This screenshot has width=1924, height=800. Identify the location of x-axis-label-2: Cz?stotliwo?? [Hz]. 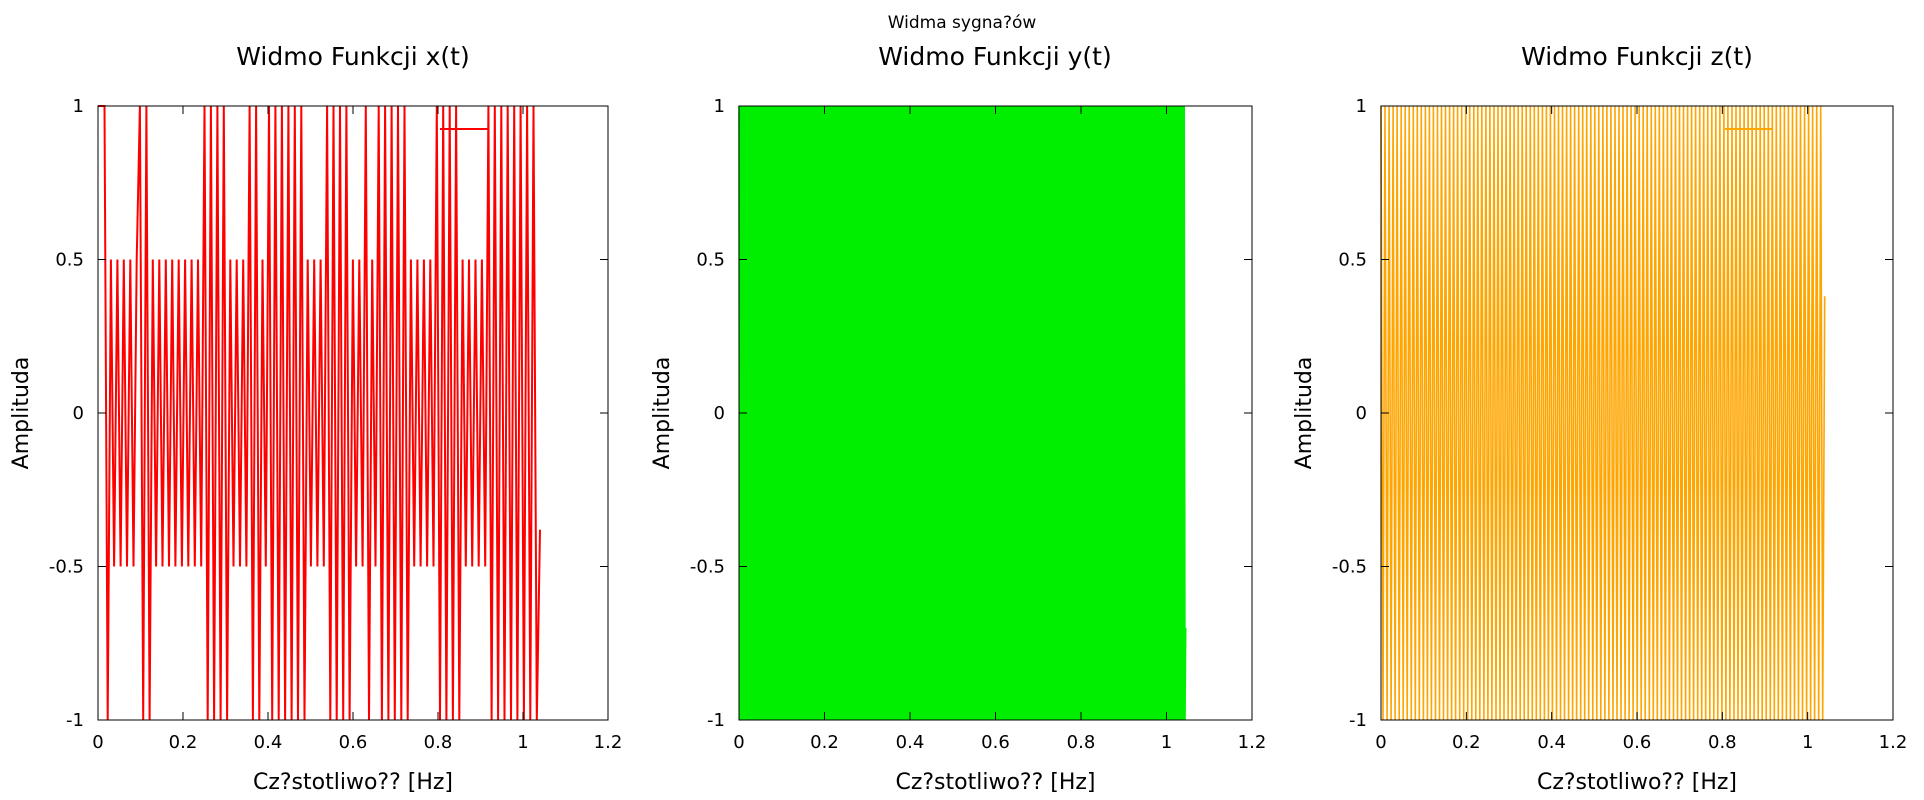
(995, 782).